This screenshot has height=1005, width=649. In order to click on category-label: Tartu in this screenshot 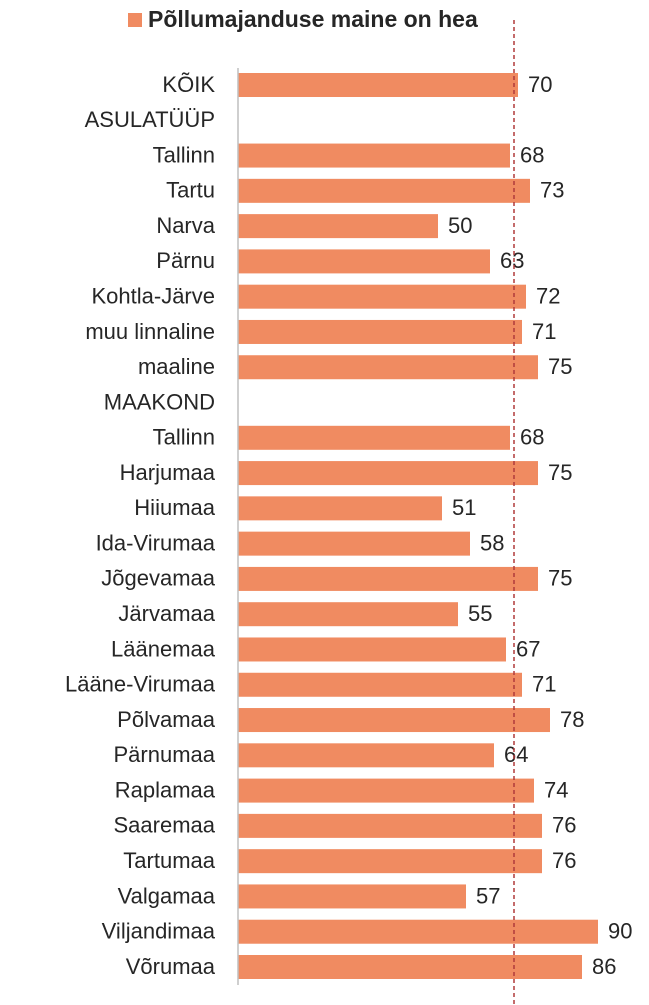, I will do `click(190, 190)`.